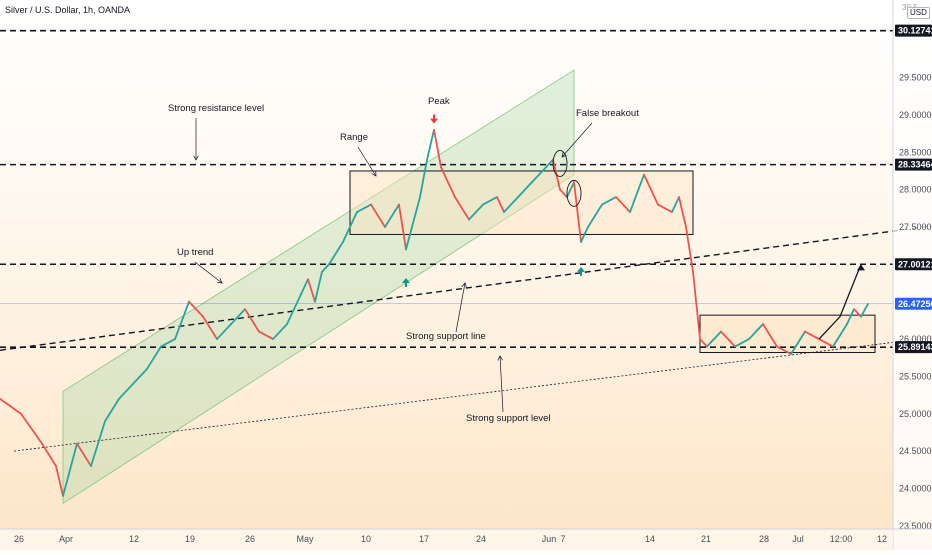 This screenshot has height=555, width=932. Describe the element at coordinates (68, 10) in the screenshot. I see `chart-title: Silver / U.S. Dollar, 1h, OANDA` at that location.